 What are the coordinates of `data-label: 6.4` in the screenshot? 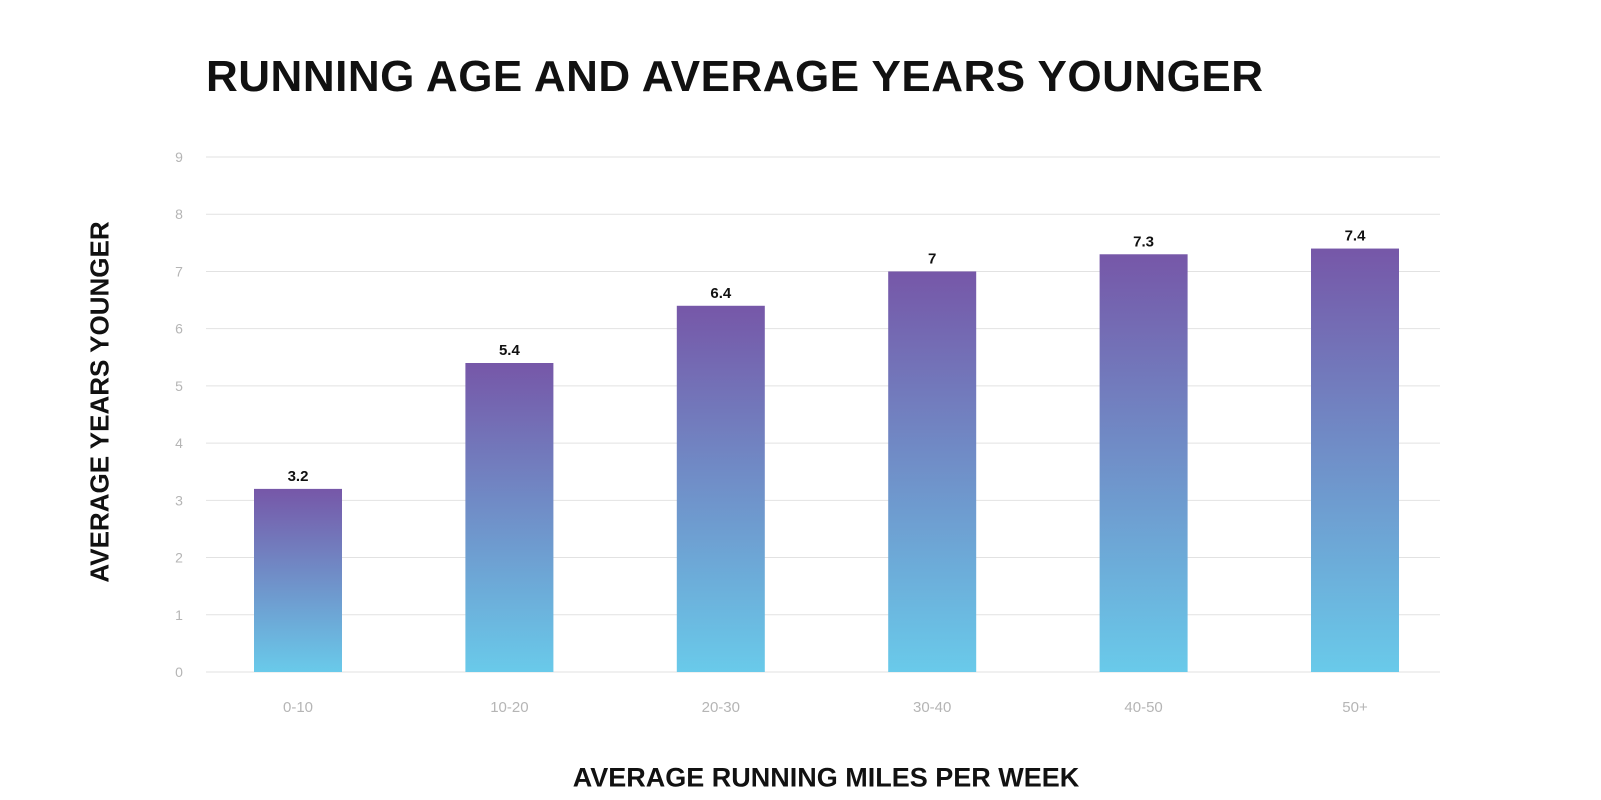 It's located at (721, 293).